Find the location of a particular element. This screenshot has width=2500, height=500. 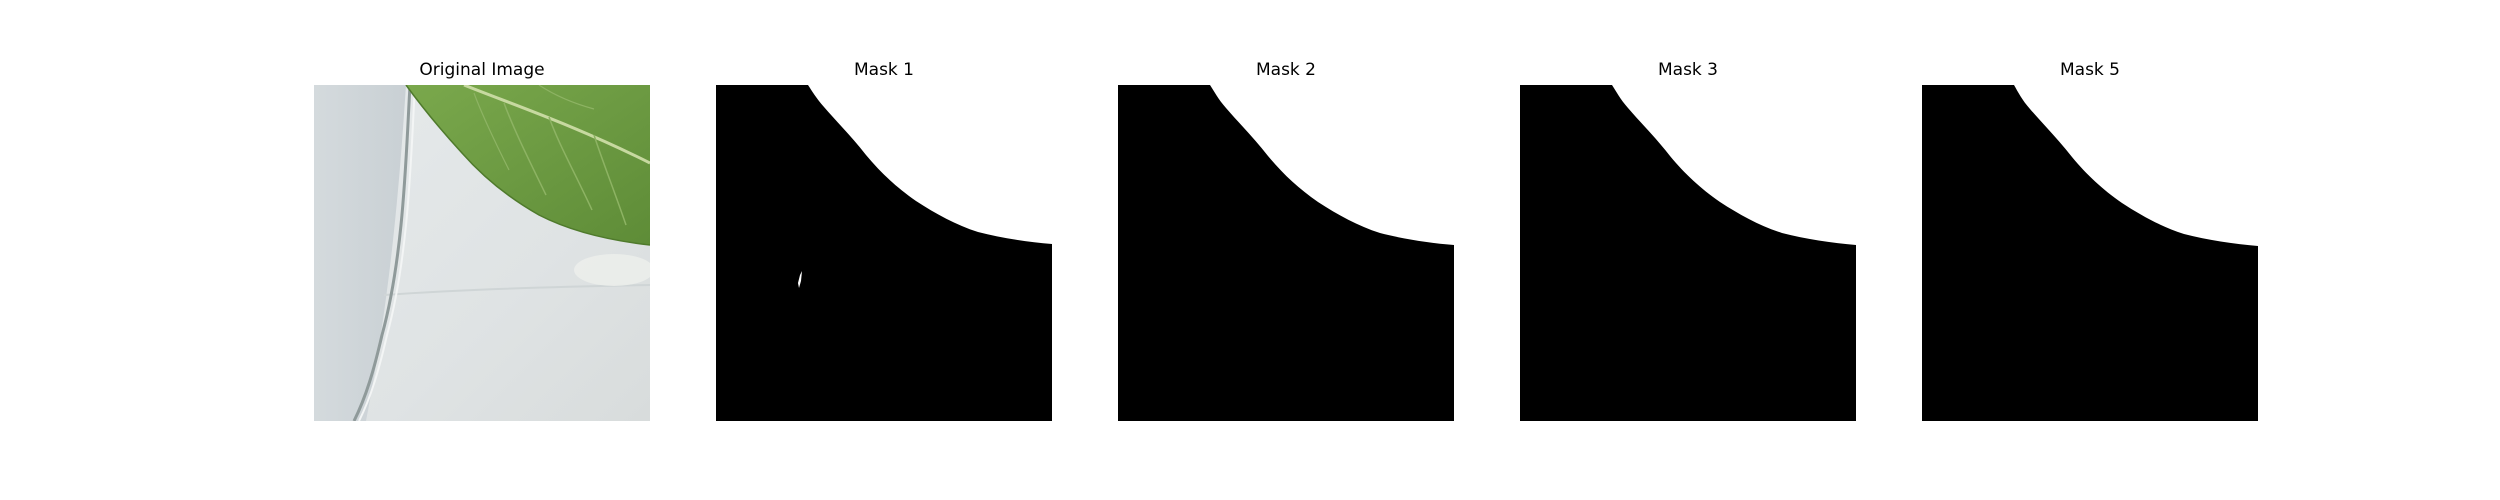

panel-mask-2: Mask 2 is located at coordinates (1286, 250).